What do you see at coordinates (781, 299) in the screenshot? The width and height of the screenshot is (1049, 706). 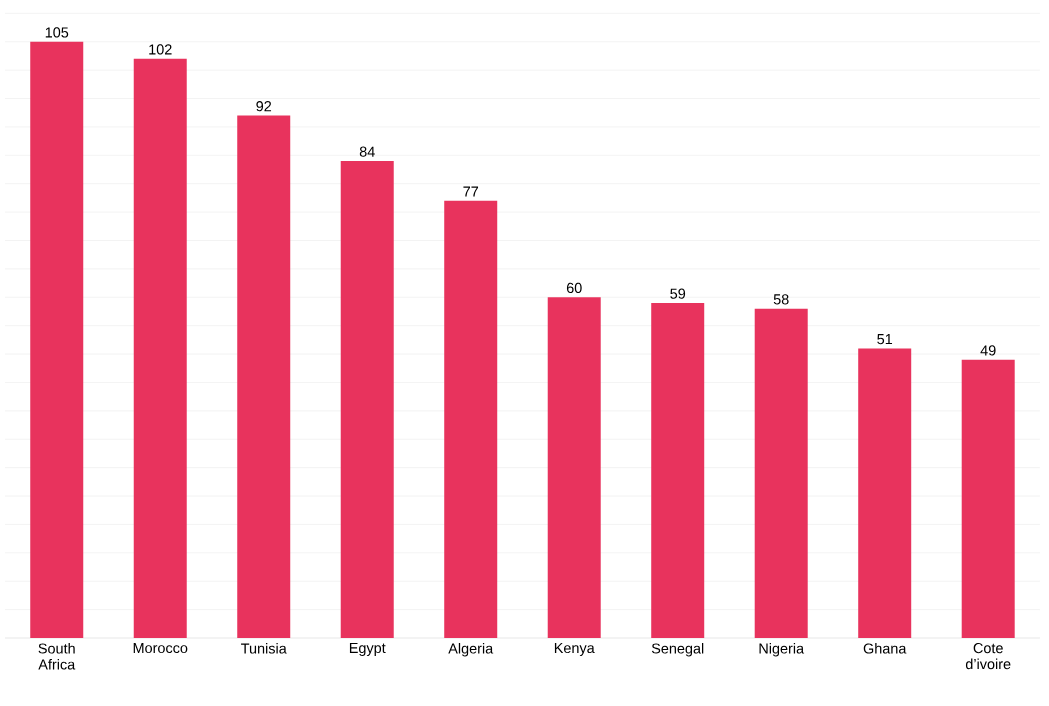 I see `data-label: 58` at bounding box center [781, 299].